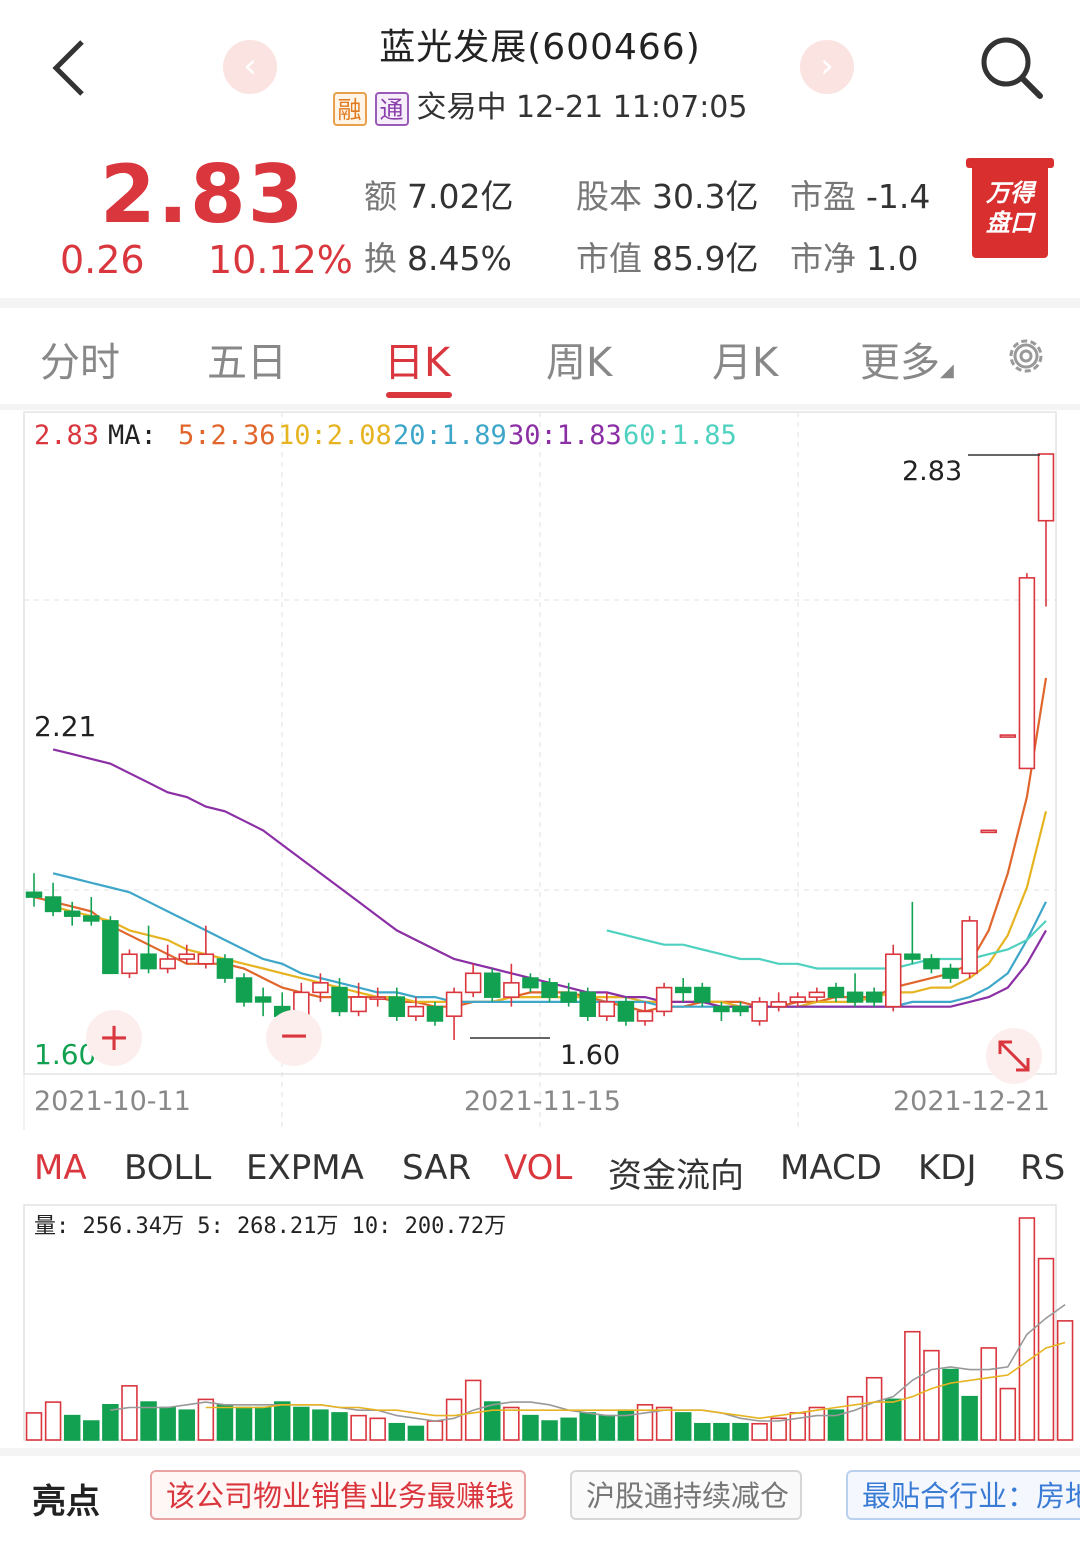  I want to click on fullscreen-expand-icon, so click(1014, 1056).